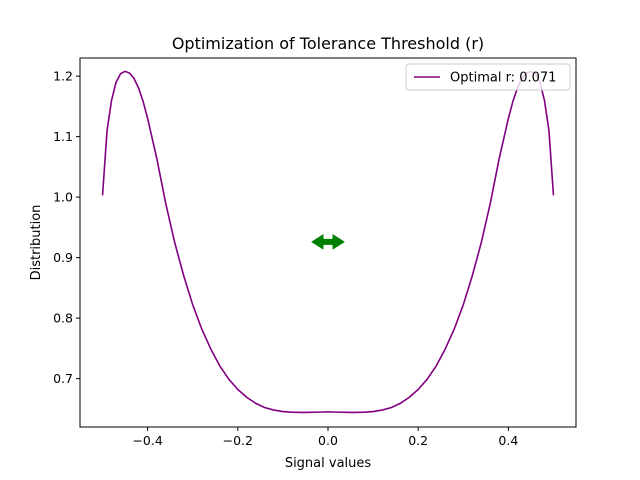  What do you see at coordinates (147, 440) in the screenshot?
I see `x-tick-label: −0.4` at bounding box center [147, 440].